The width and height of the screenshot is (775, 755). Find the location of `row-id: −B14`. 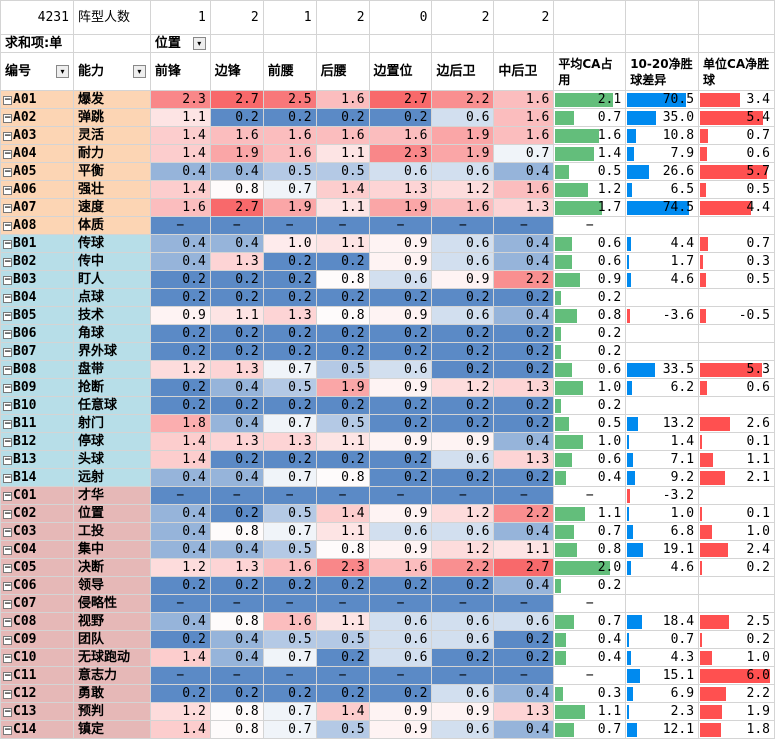

row-id: −B14 is located at coordinates (37, 477).